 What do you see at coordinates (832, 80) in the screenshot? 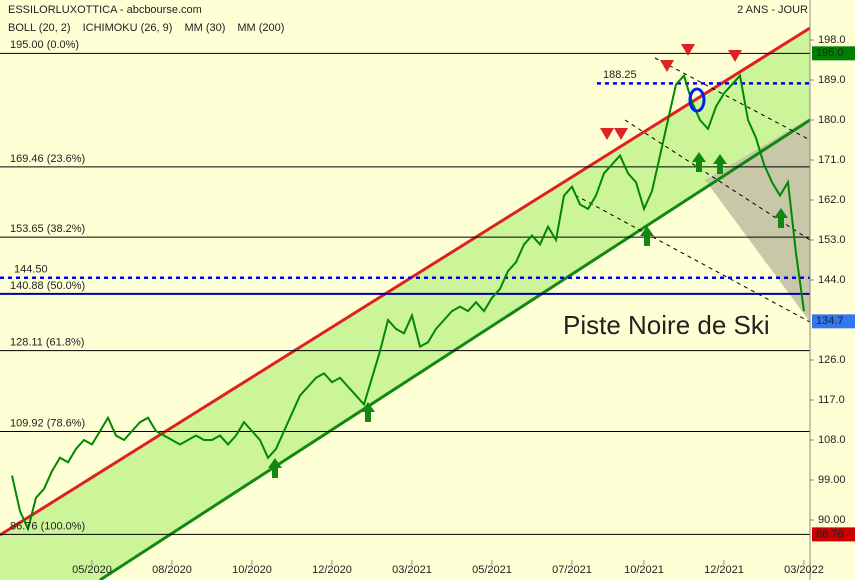
I see `y-tick-label: 189.0` at bounding box center [832, 80].